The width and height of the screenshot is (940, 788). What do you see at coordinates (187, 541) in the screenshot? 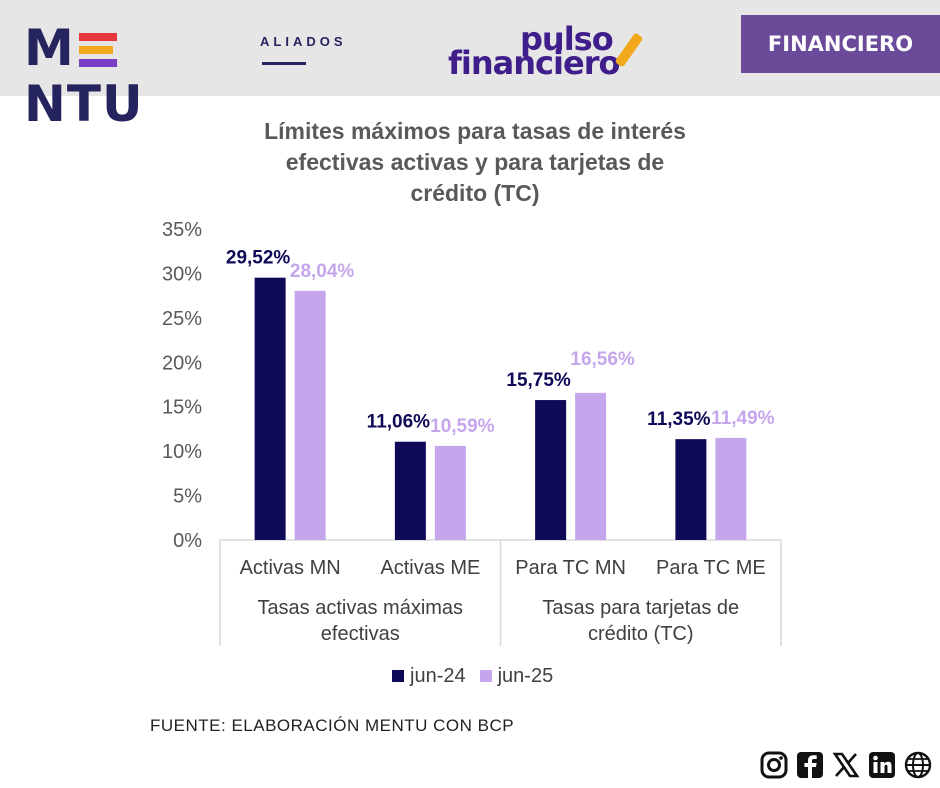
I see `y-tick-label: 0%` at bounding box center [187, 541].